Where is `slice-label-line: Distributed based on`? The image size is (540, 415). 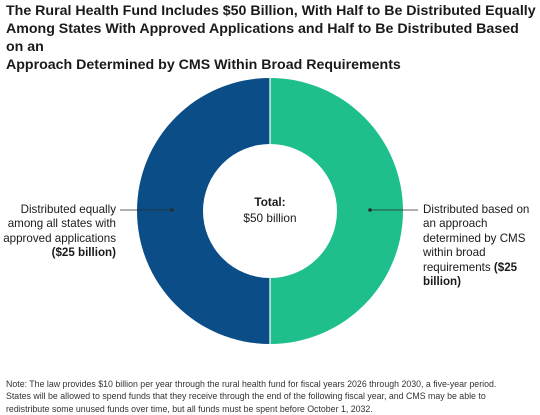
slice-label-line: Distributed based on is located at coordinates (476, 209).